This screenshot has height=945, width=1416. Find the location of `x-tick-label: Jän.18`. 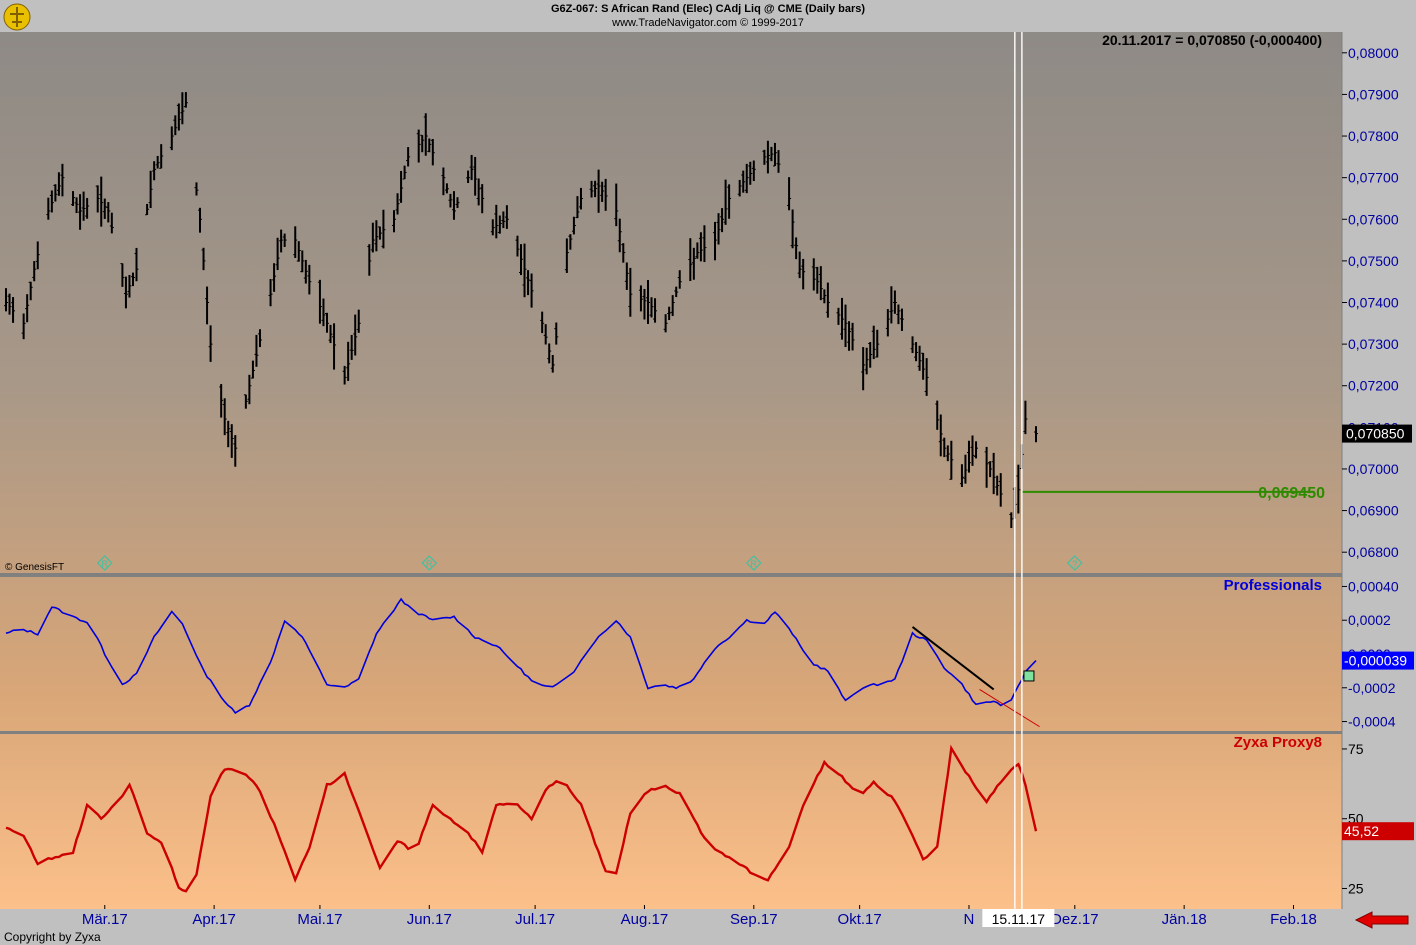

x-tick-label: Jän.18 is located at coordinates (1184, 919).